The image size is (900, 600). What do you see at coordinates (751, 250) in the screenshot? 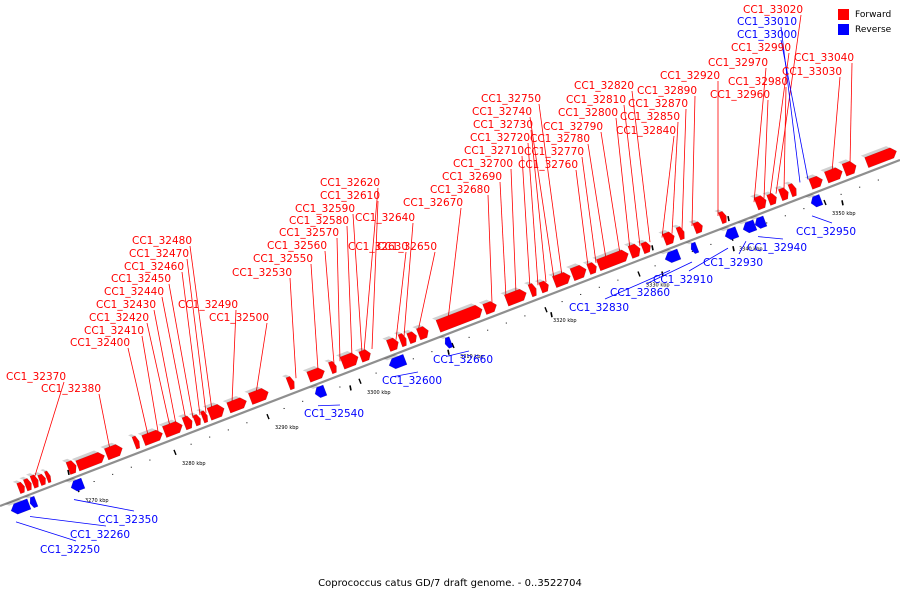
I see `tick-label: 3340 kbp` at bounding box center [751, 250].